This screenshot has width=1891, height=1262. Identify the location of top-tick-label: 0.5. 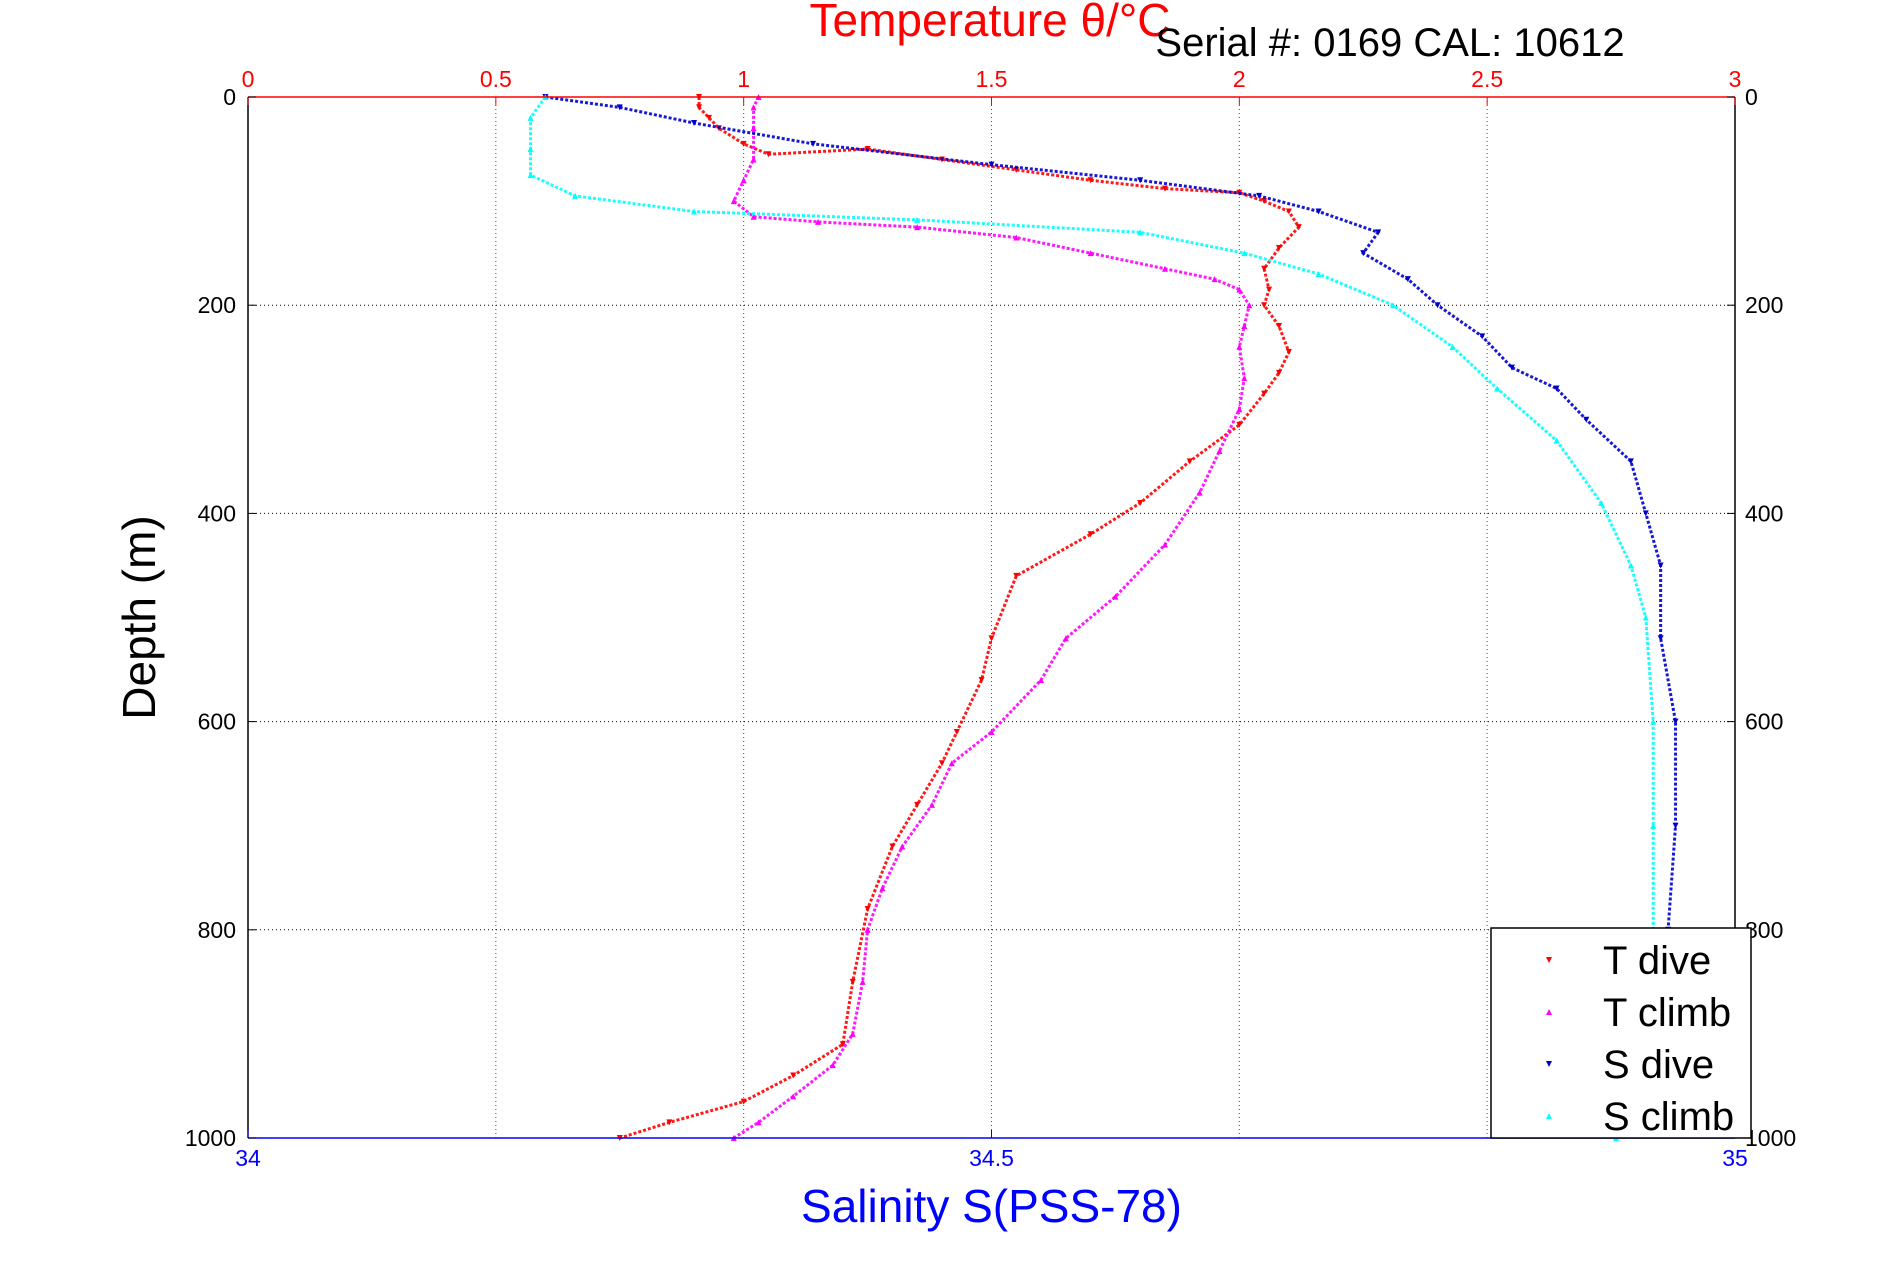
(496, 79).